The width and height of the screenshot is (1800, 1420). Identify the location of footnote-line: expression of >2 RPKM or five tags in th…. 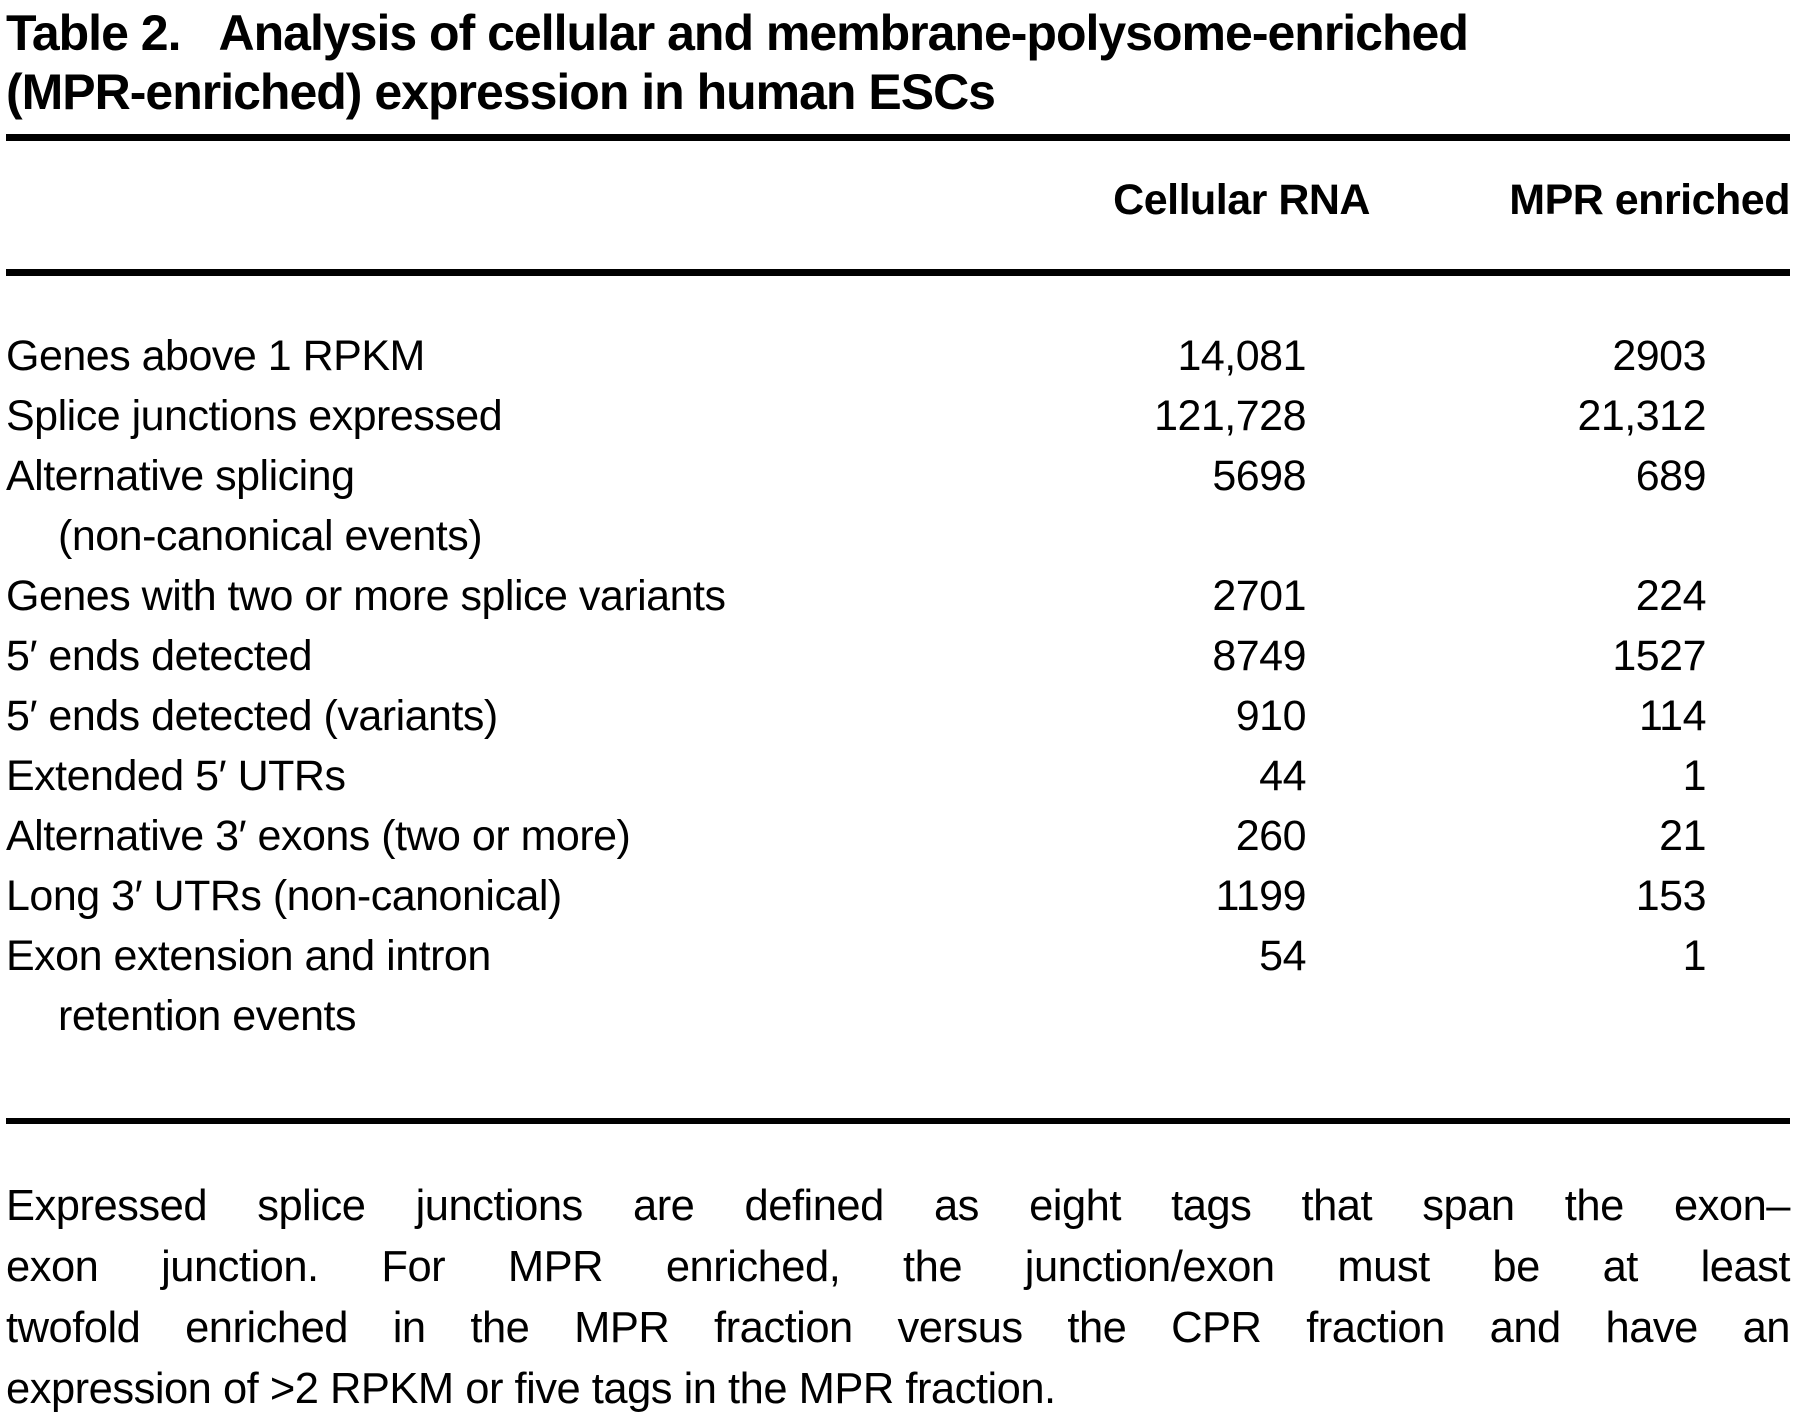
(531, 1389).